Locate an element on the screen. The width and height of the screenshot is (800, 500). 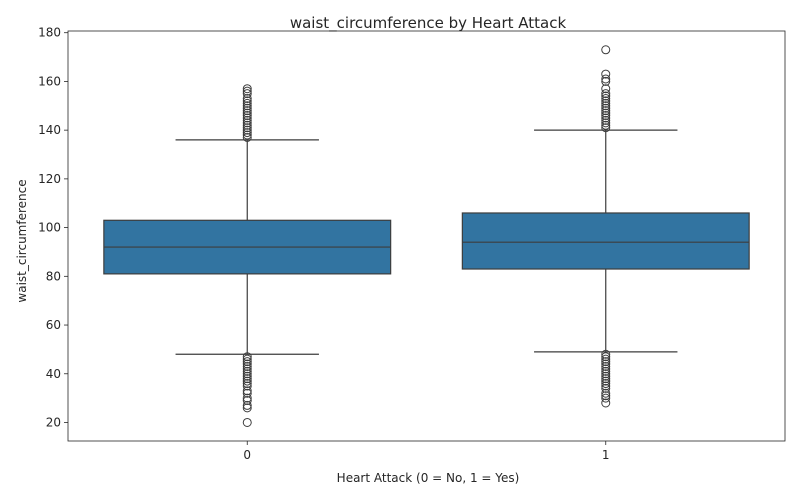
y-tick-label: 120 is located at coordinates (49, 179).